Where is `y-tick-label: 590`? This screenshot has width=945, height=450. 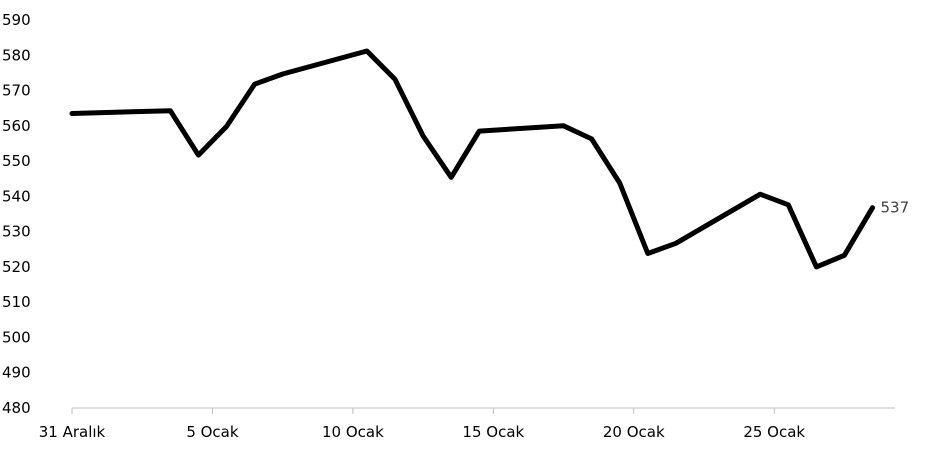
y-tick-label: 590 is located at coordinates (16, 20).